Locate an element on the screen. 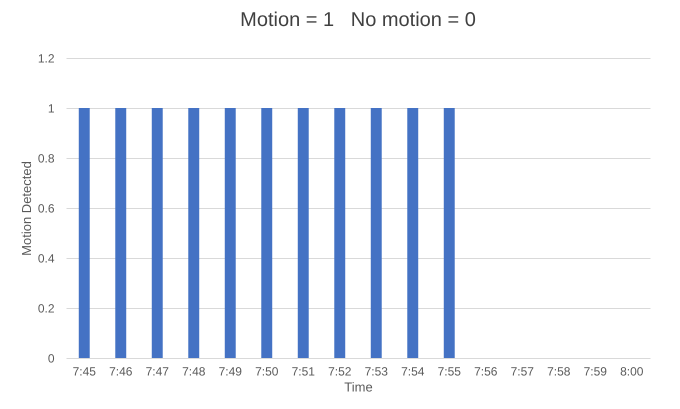  x-tick-label: 7:59 is located at coordinates (596, 371).